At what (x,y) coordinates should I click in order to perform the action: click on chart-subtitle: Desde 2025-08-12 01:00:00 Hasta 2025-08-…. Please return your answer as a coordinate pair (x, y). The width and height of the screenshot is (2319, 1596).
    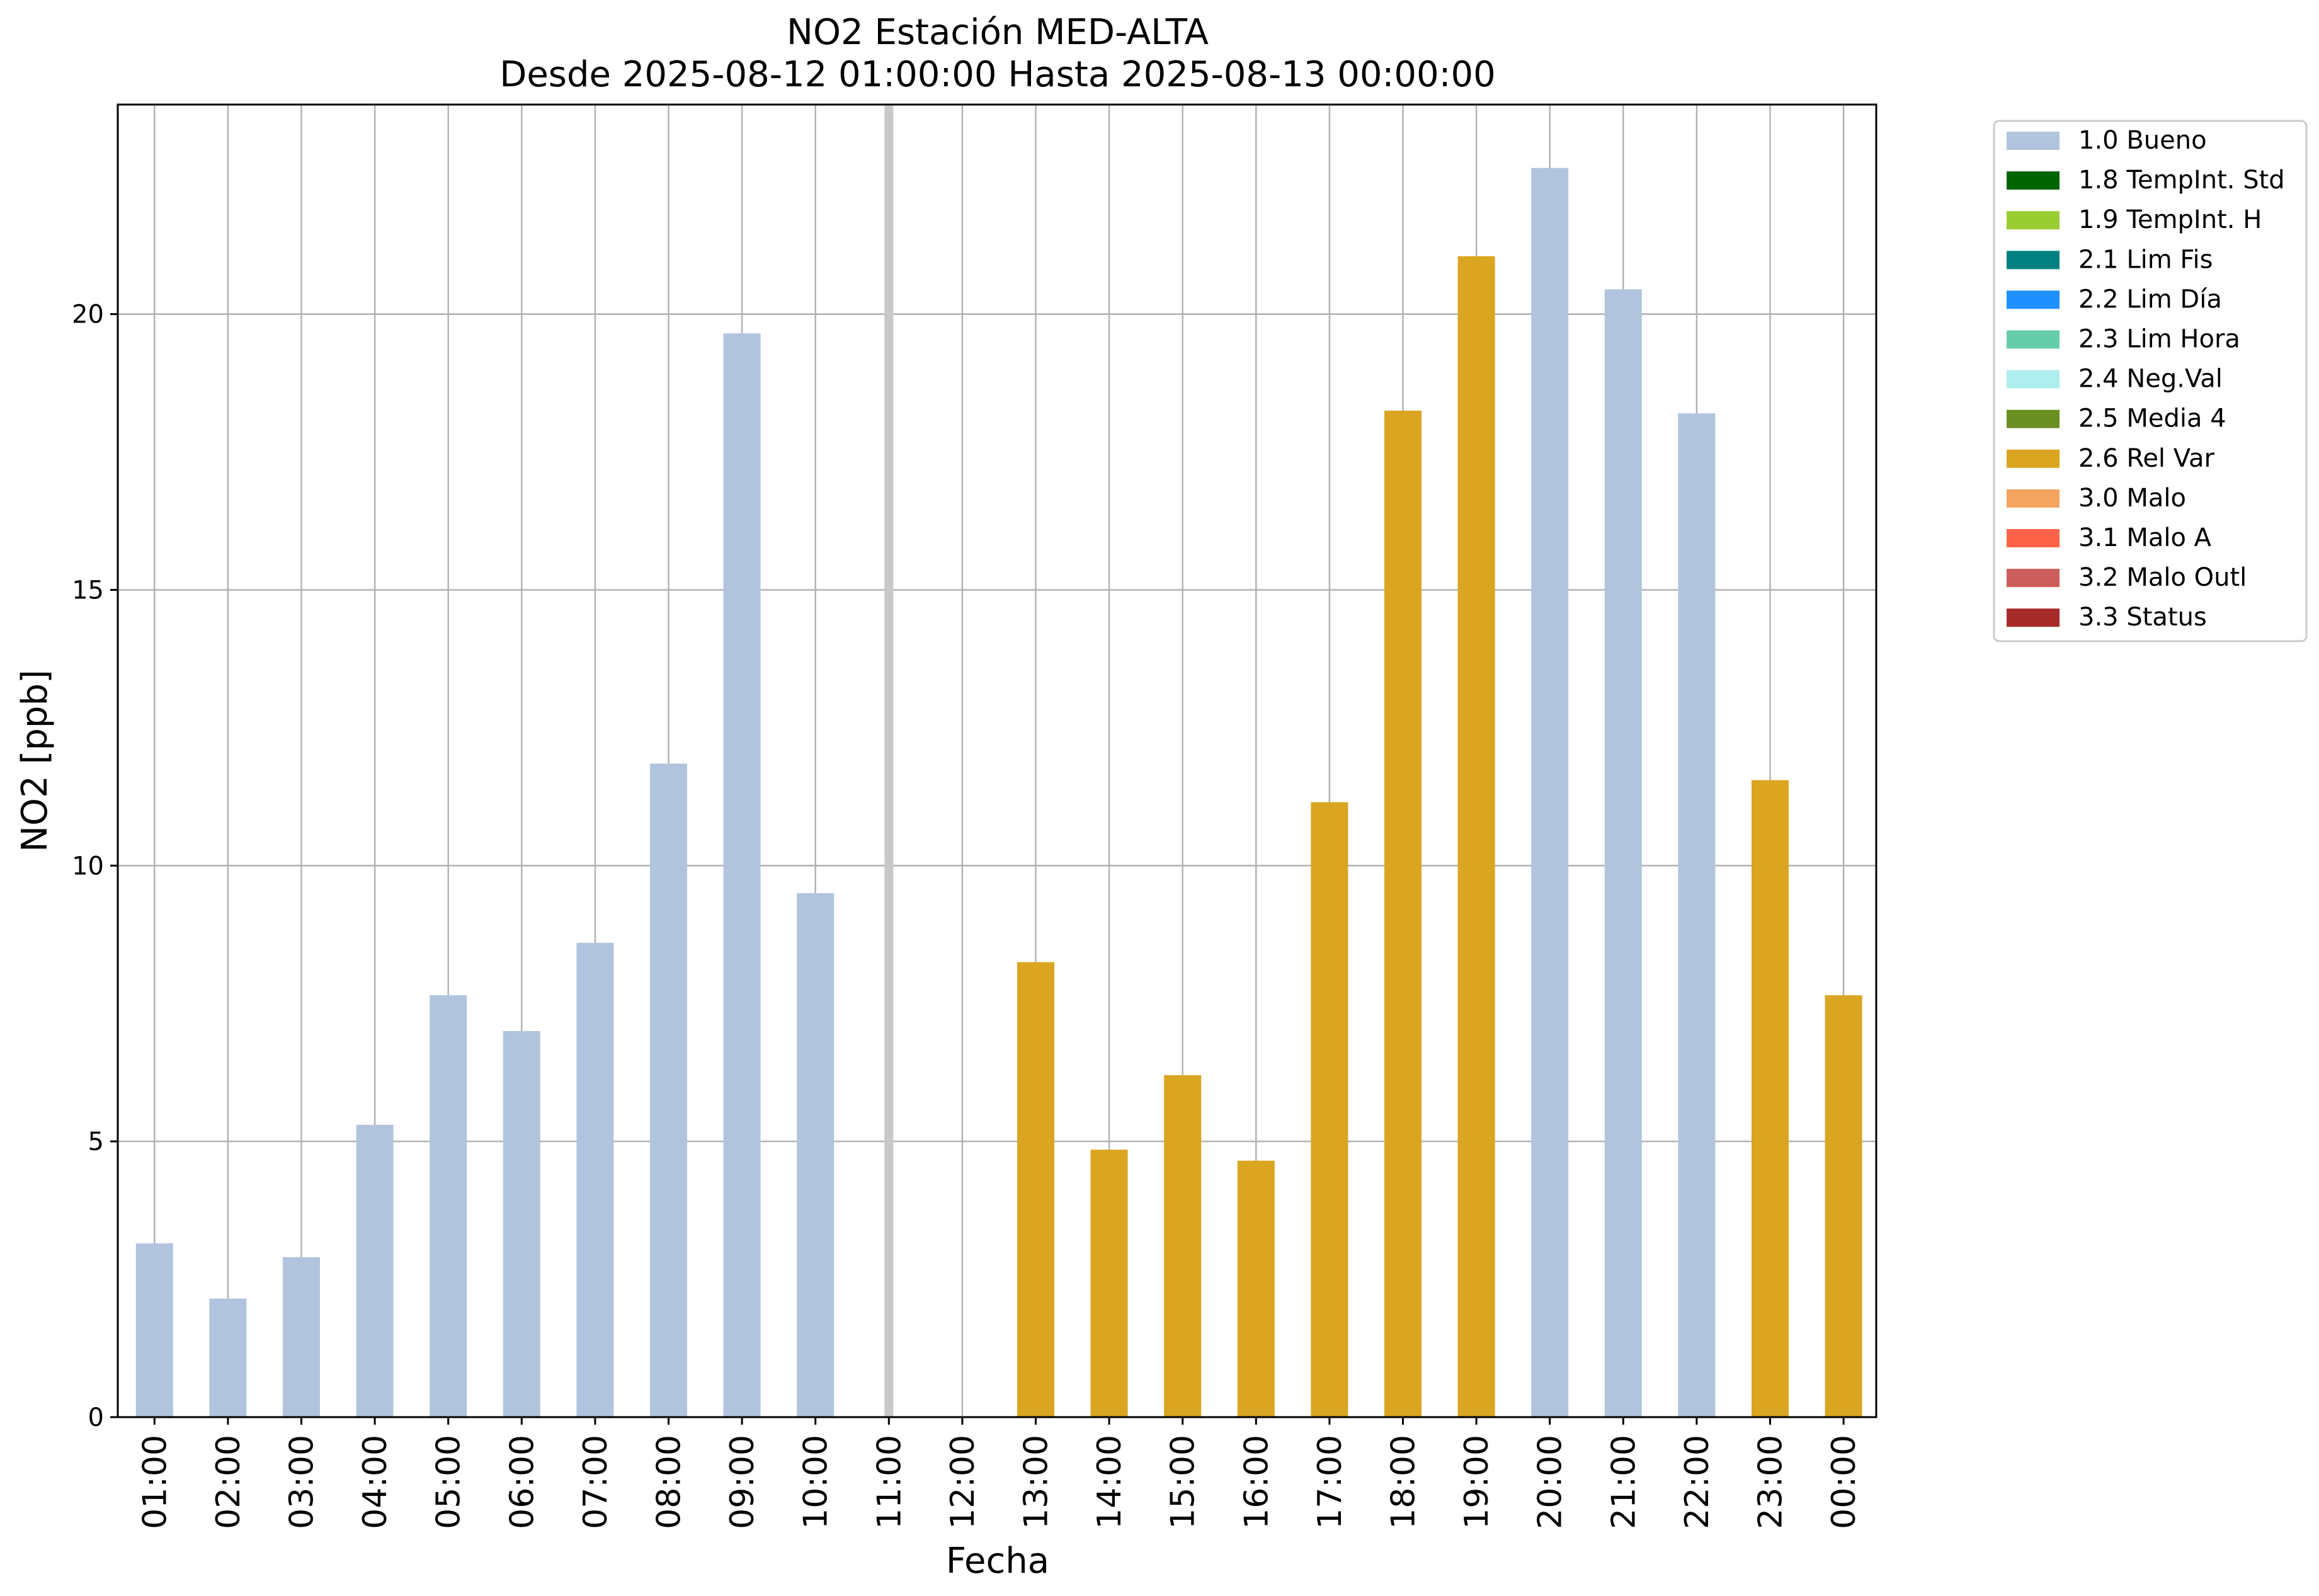
    Looking at the image, I should click on (997, 74).